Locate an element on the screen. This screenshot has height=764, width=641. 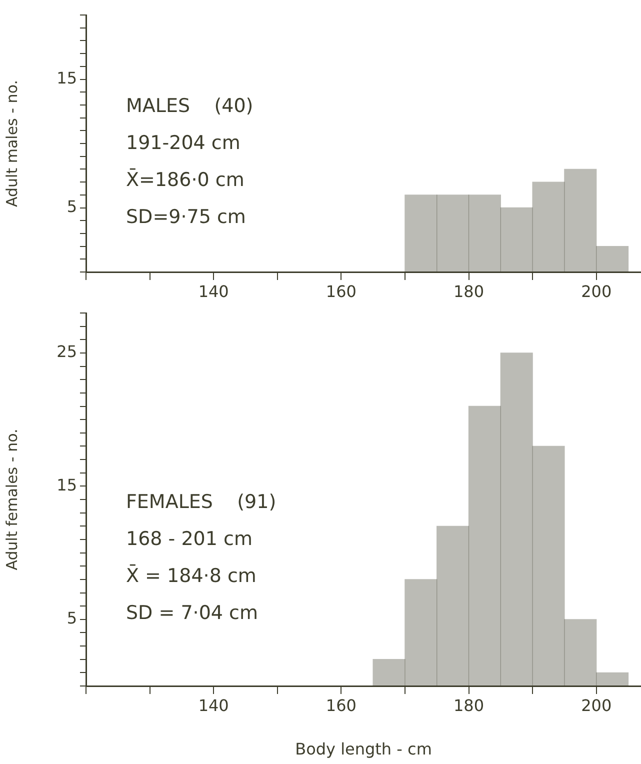
annotation: 168 - 201 cm is located at coordinates (189, 539).